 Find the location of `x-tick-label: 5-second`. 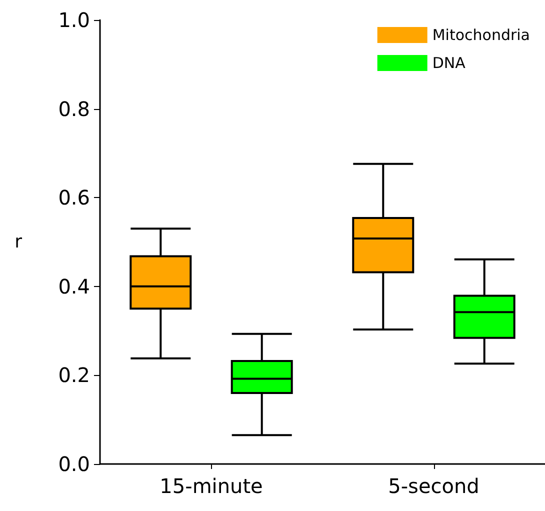

x-tick-label: 5-second is located at coordinates (434, 486).